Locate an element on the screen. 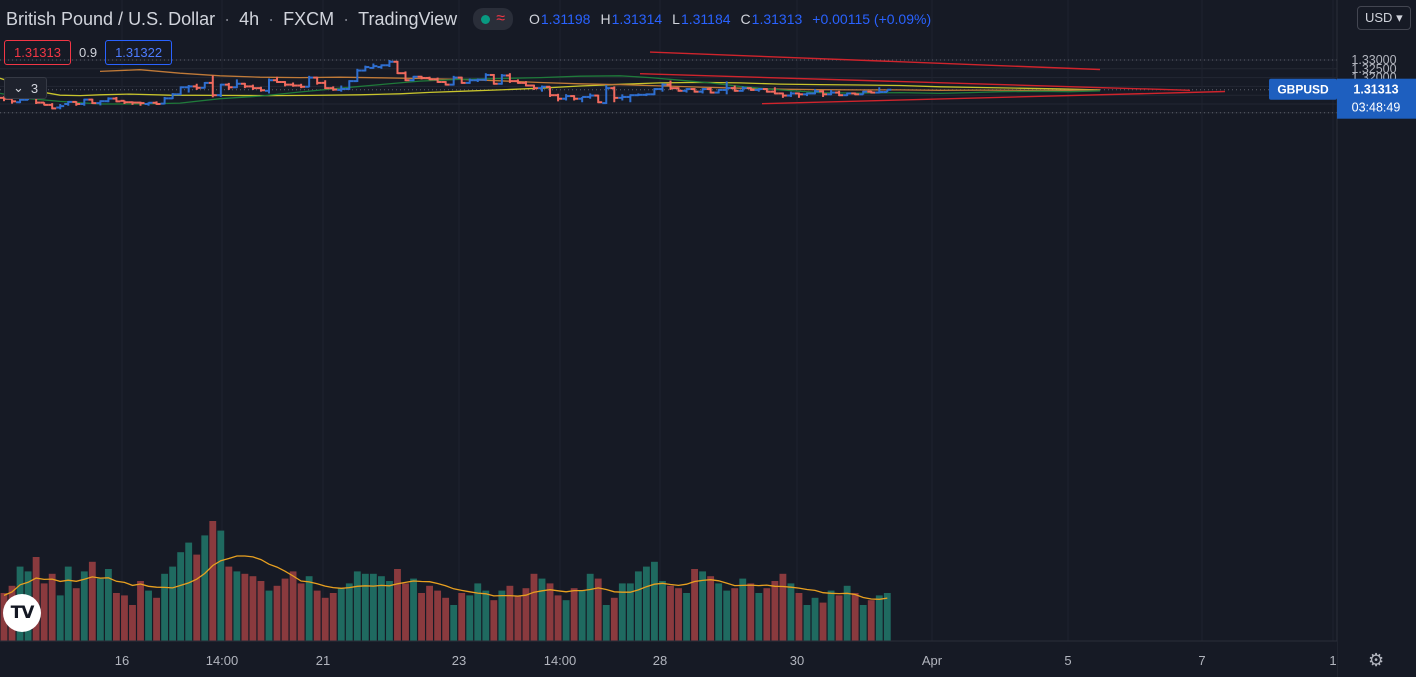 This screenshot has height=677, width=1416. trendlines is located at coordinates (932, 78).